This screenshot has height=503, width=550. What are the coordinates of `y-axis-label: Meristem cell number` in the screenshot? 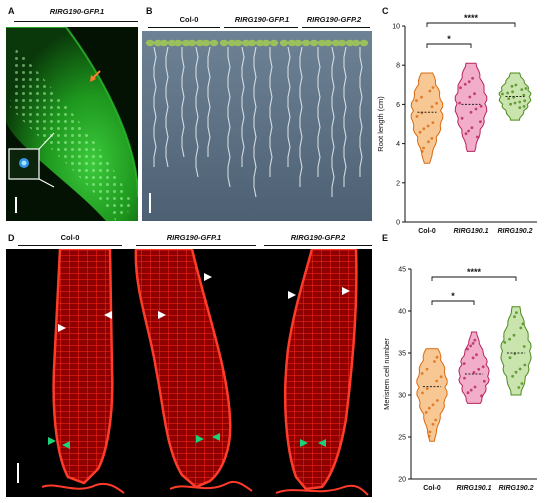 It's located at (386, 374).